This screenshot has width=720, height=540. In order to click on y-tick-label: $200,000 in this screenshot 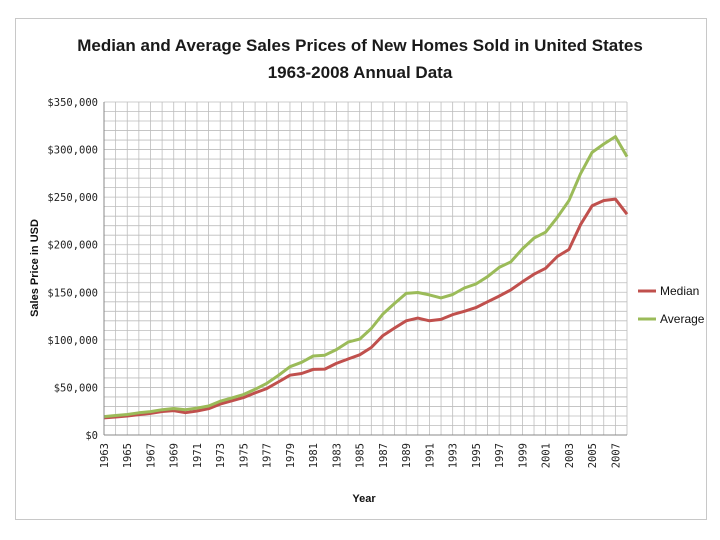, I will do `click(72, 246)`.